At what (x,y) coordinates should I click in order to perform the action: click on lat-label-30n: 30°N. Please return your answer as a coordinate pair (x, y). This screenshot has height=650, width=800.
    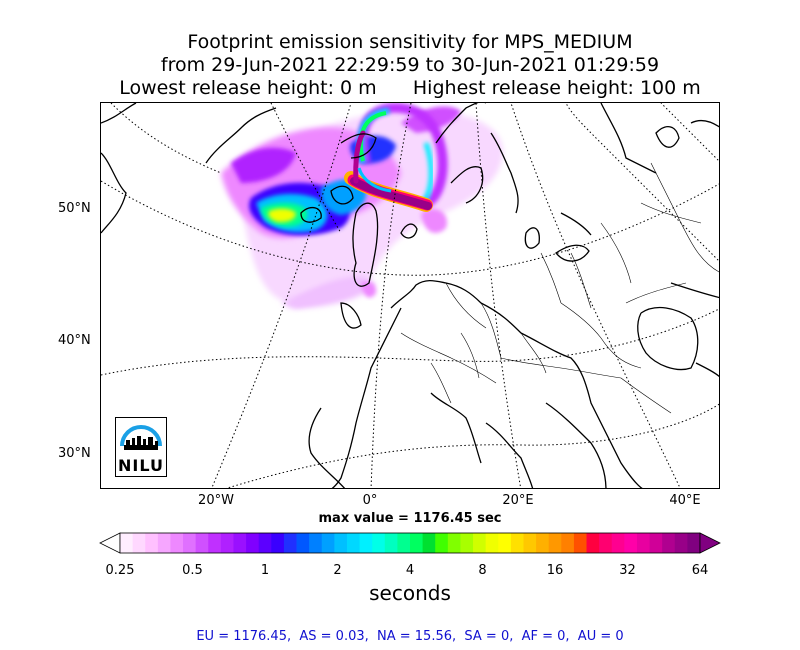
    Looking at the image, I should click on (74, 453).